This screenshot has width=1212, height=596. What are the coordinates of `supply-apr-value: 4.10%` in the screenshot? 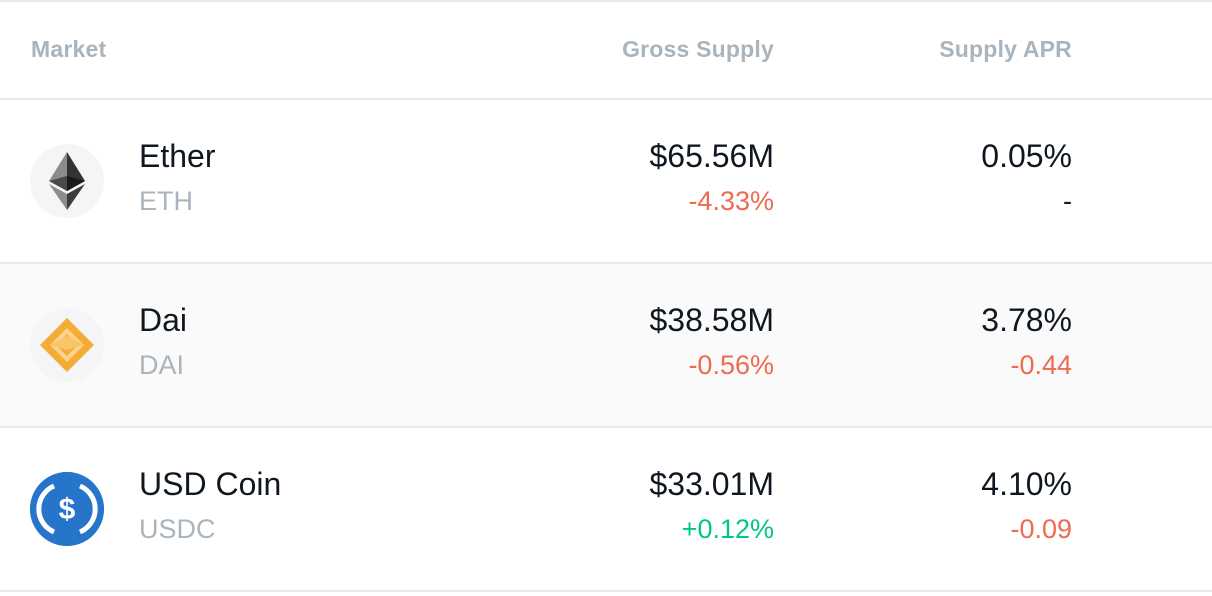 It's located at (1026, 484).